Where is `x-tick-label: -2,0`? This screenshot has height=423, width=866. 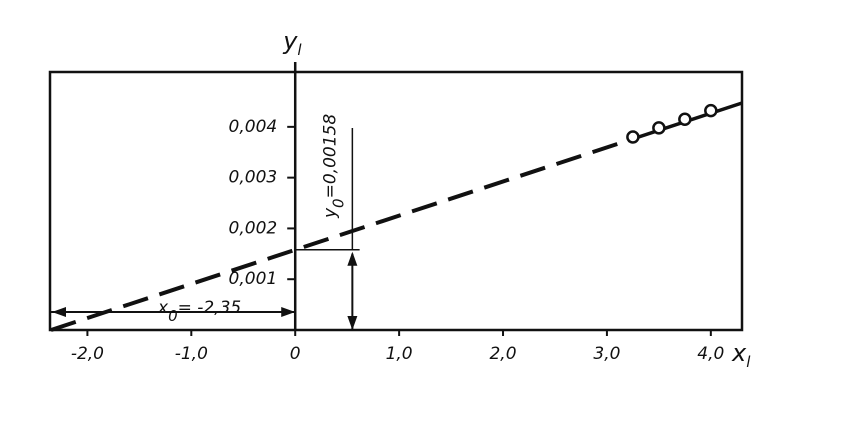 x-tick-label: -2,0 is located at coordinates (87, 354).